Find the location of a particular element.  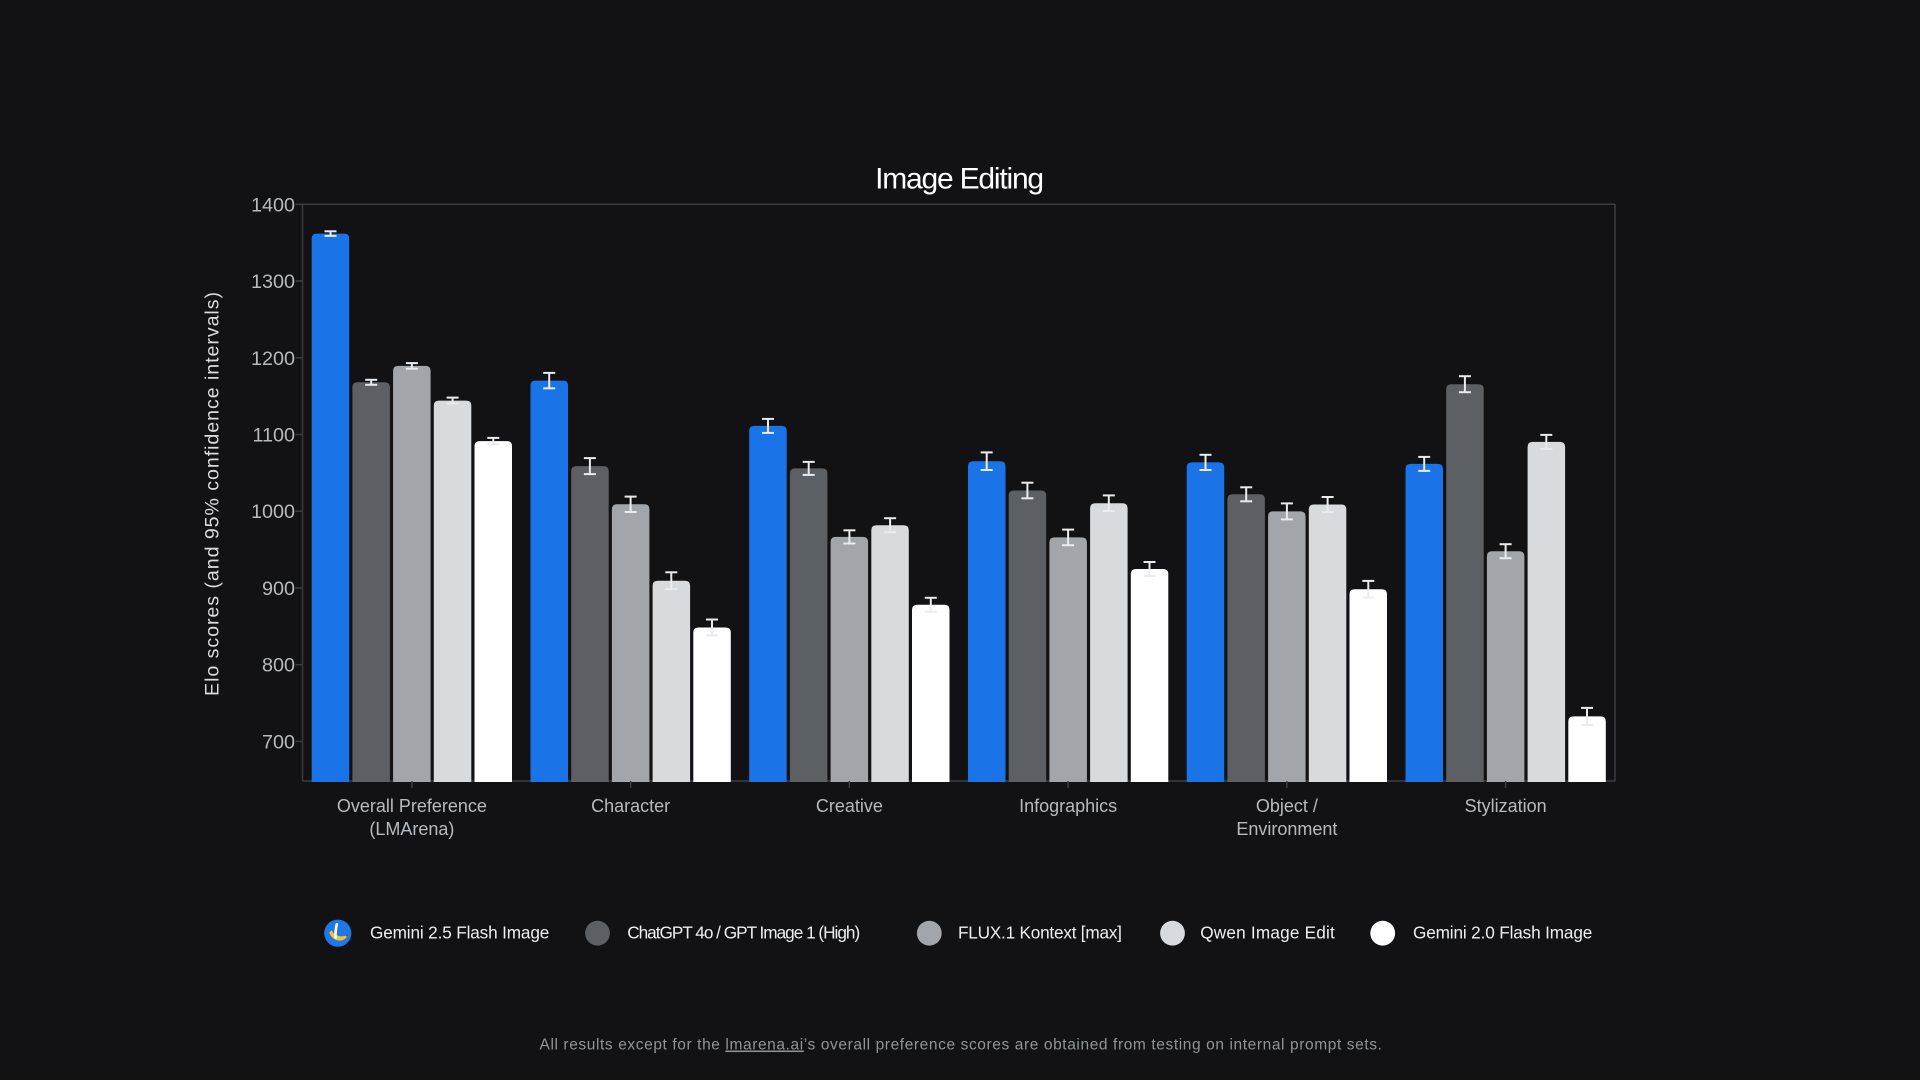

svg-text: 1400 is located at coordinates (273, 205).